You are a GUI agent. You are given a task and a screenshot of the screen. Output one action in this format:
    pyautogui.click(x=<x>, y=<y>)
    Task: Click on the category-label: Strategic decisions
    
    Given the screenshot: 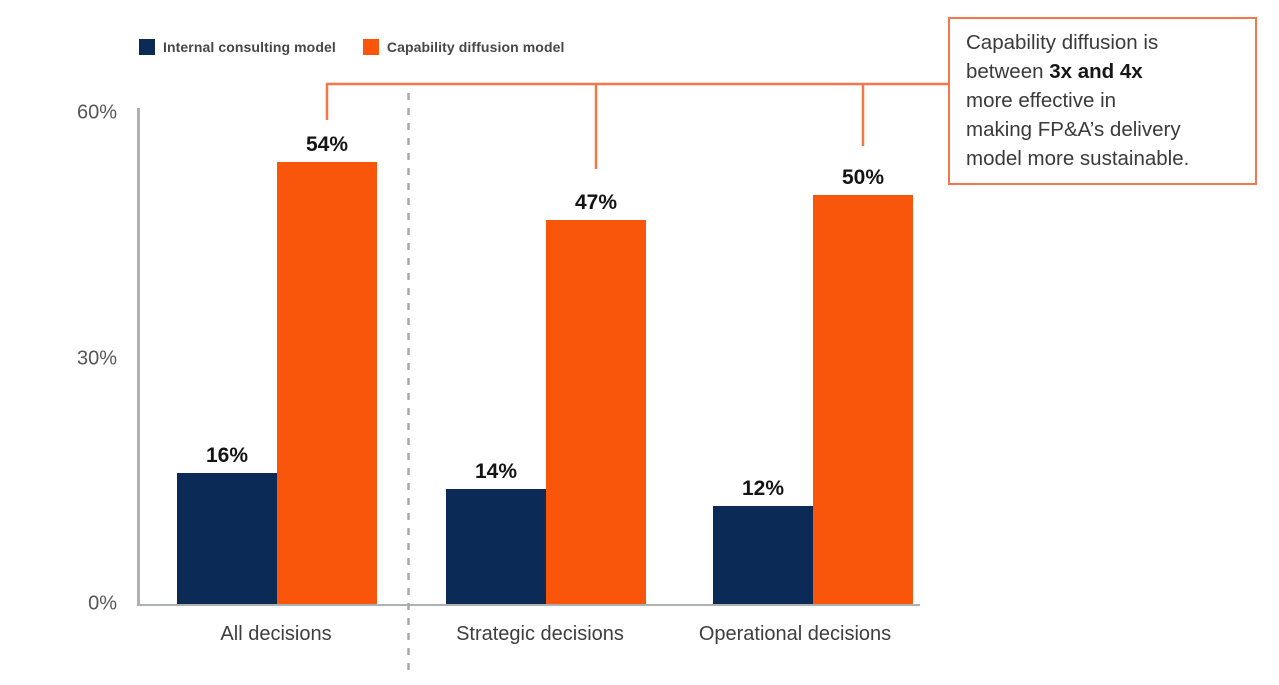 What is the action you would take?
    pyautogui.click(x=540, y=634)
    